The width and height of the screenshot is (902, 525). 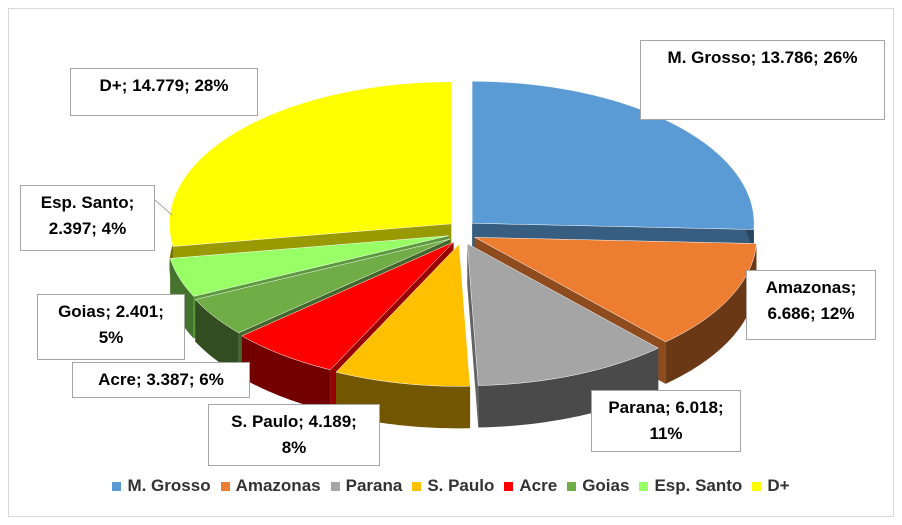 I want to click on legend-label: Esp. Santo, so click(x=698, y=485).